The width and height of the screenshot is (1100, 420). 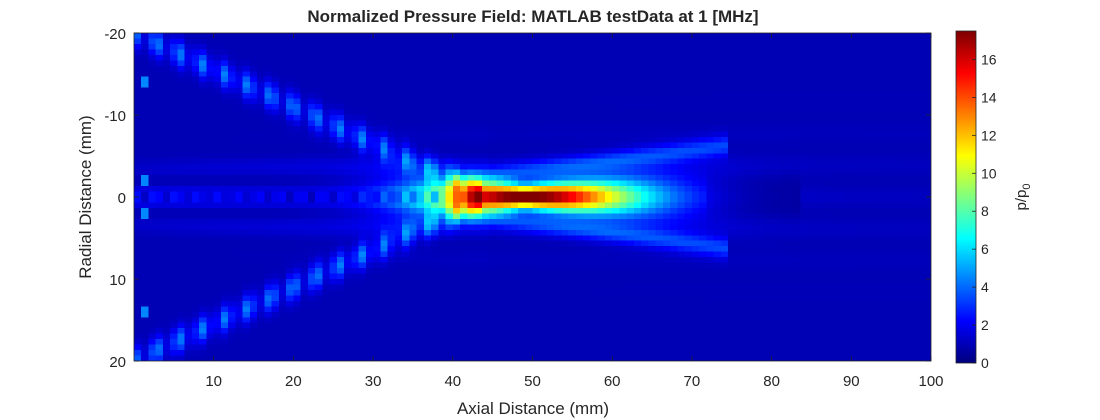 What do you see at coordinates (989, 59) in the screenshot?
I see `colorbar-tick-label: 16` at bounding box center [989, 59].